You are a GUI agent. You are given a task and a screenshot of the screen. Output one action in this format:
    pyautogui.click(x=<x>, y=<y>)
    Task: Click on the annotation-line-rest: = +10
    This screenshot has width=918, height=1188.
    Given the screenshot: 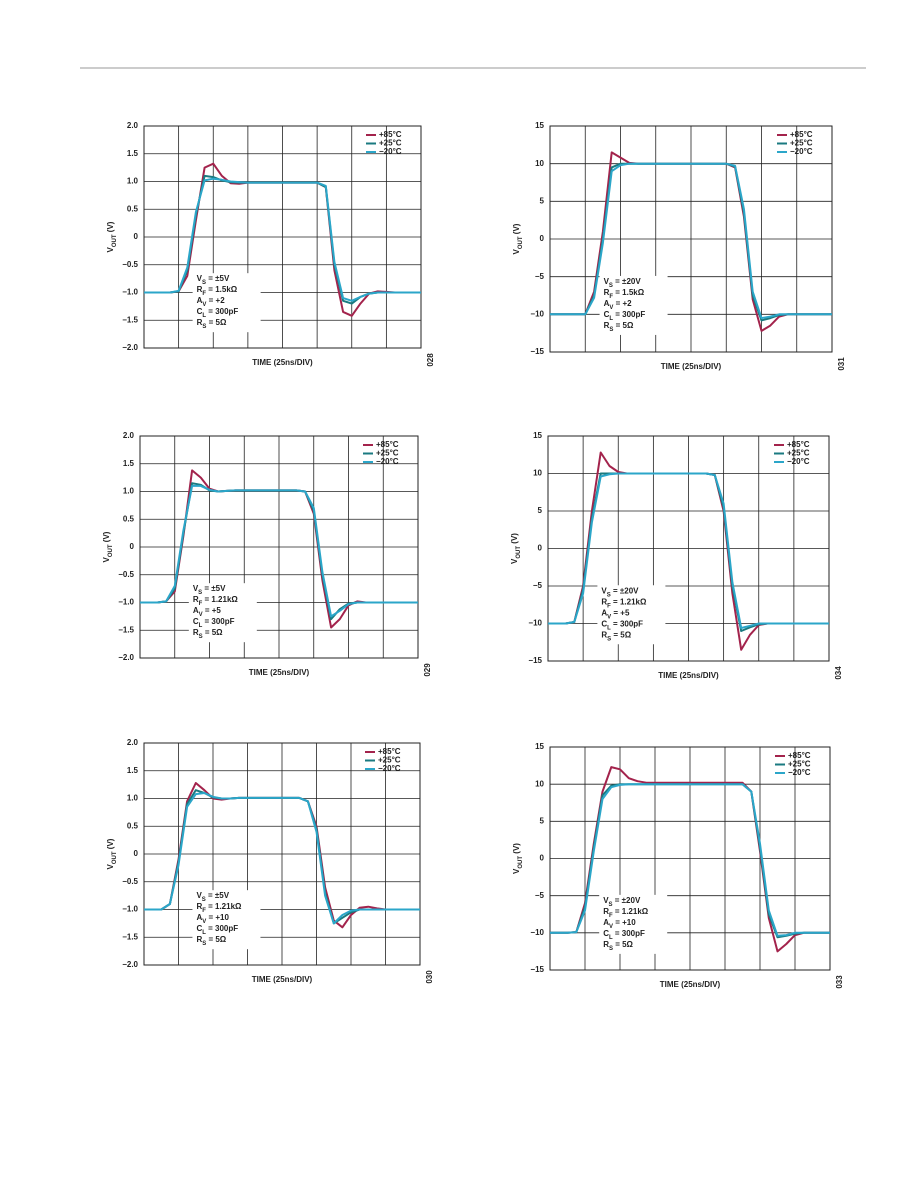 What is the action you would take?
    pyautogui.click(x=624, y=922)
    